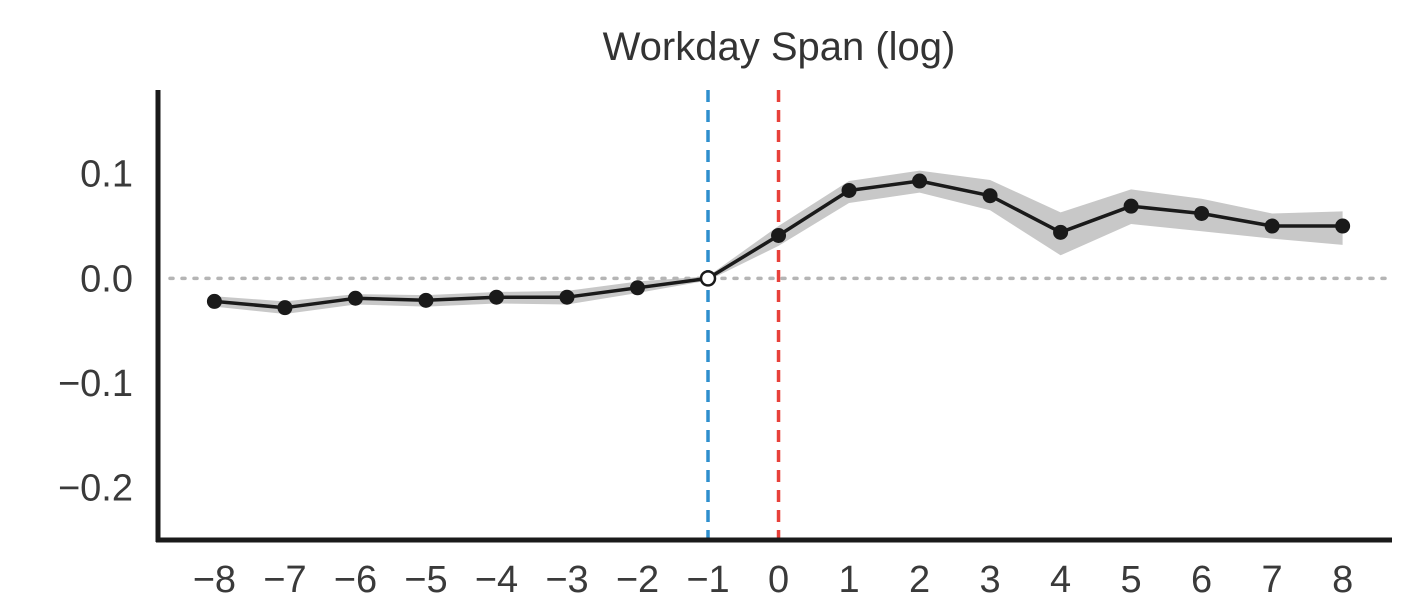  Describe the element at coordinates (106, 175) in the screenshot. I see `y-tick-label: 0.1` at that location.